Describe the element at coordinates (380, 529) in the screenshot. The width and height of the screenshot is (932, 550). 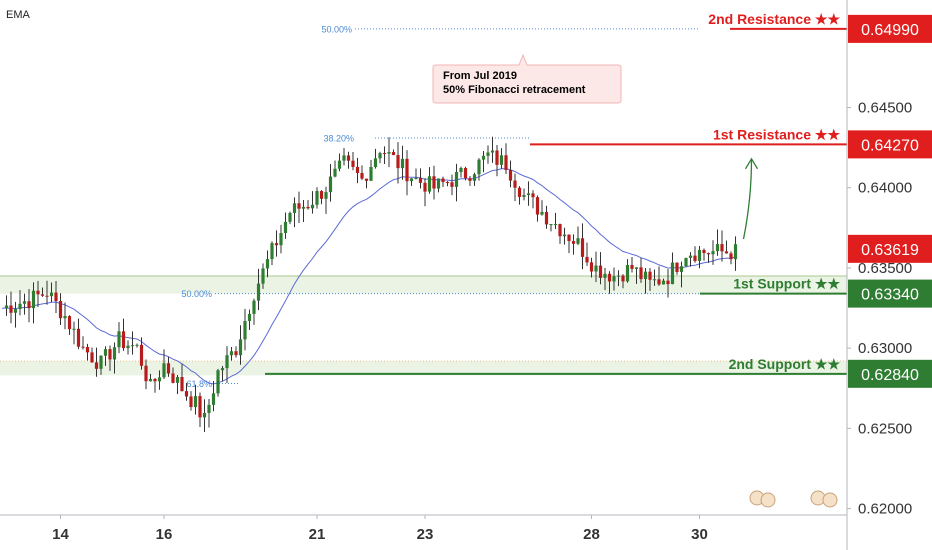
I see `time-axis: 14 16 21 23 28 30` at that location.